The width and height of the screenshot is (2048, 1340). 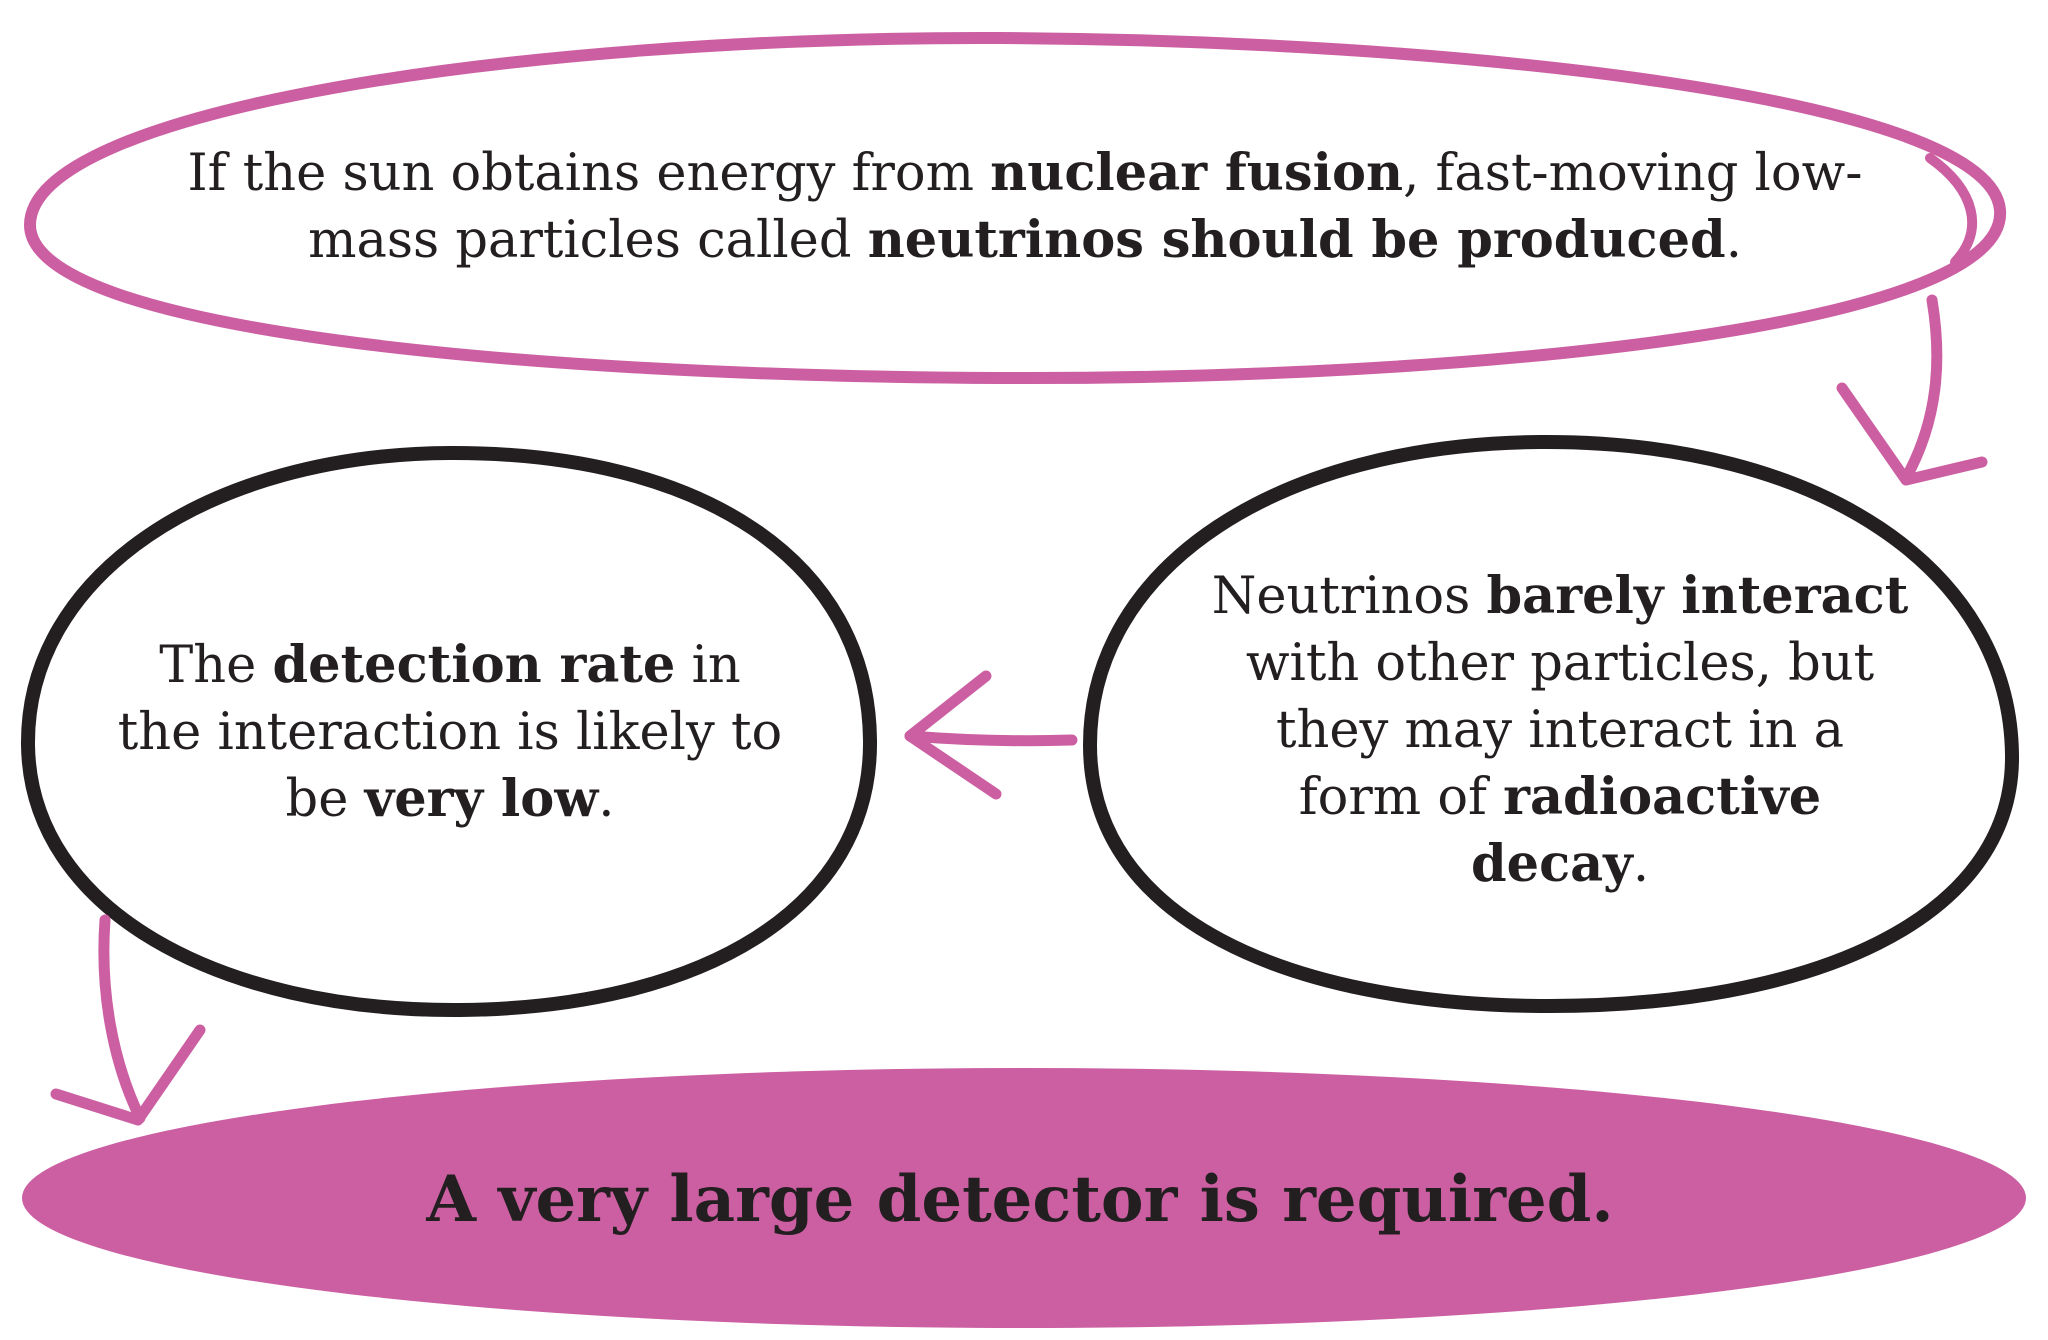 What do you see at coordinates (481, 799) in the screenshot?
I see `emphasis-text: very low` at bounding box center [481, 799].